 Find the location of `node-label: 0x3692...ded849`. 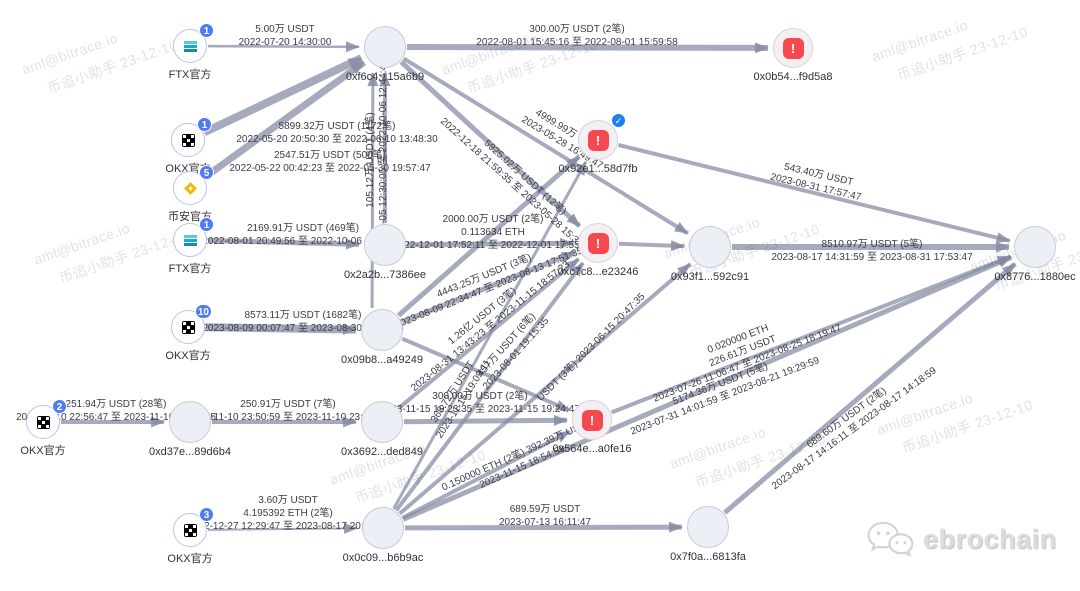

node-label: 0x3692...ded849 is located at coordinates (382, 452).